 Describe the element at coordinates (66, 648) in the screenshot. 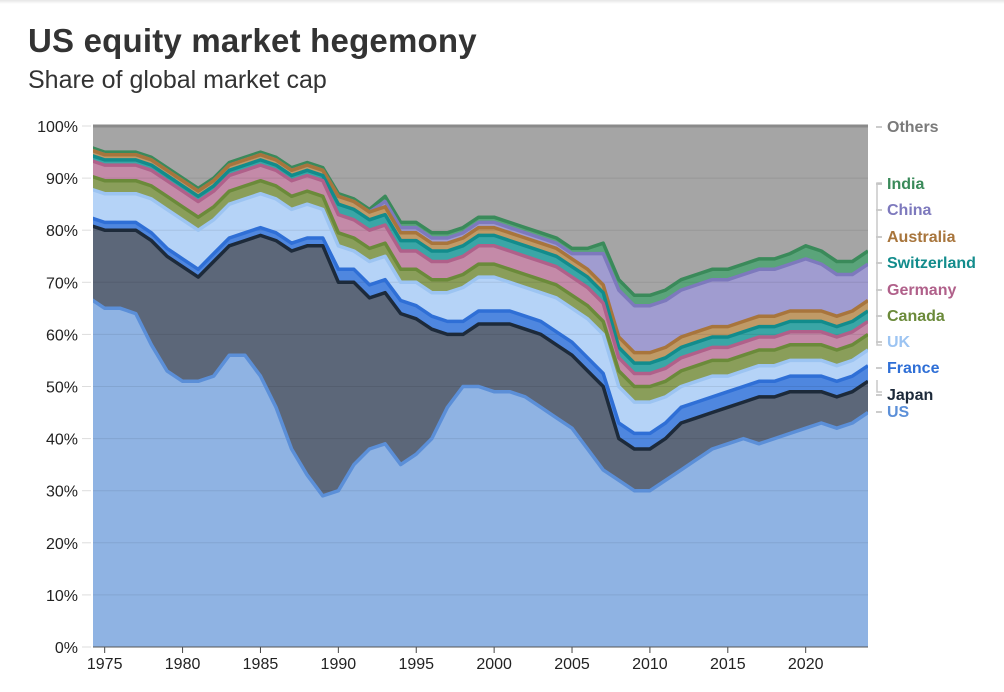

I see `y-tick-label: 0%` at that location.